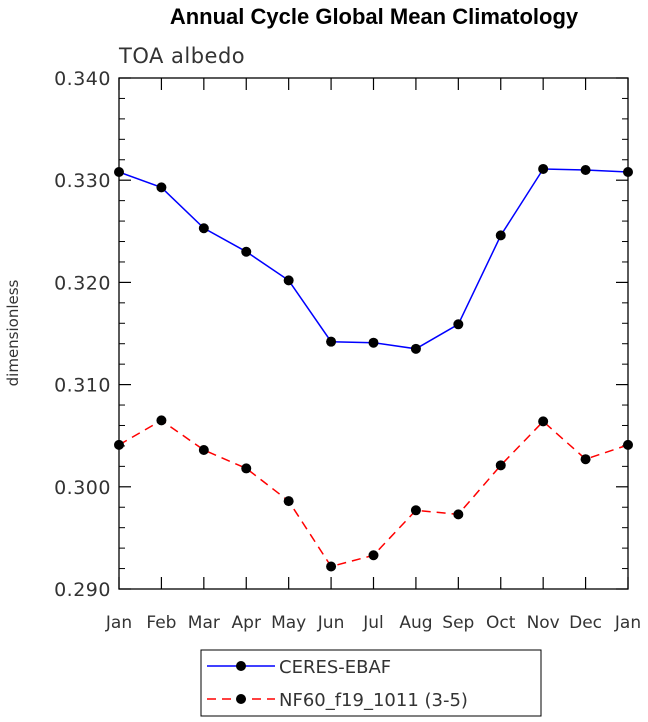 The width and height of the screenshot is (648, 722). I want to click on x-tick-label: Sep, so click(458, 623).